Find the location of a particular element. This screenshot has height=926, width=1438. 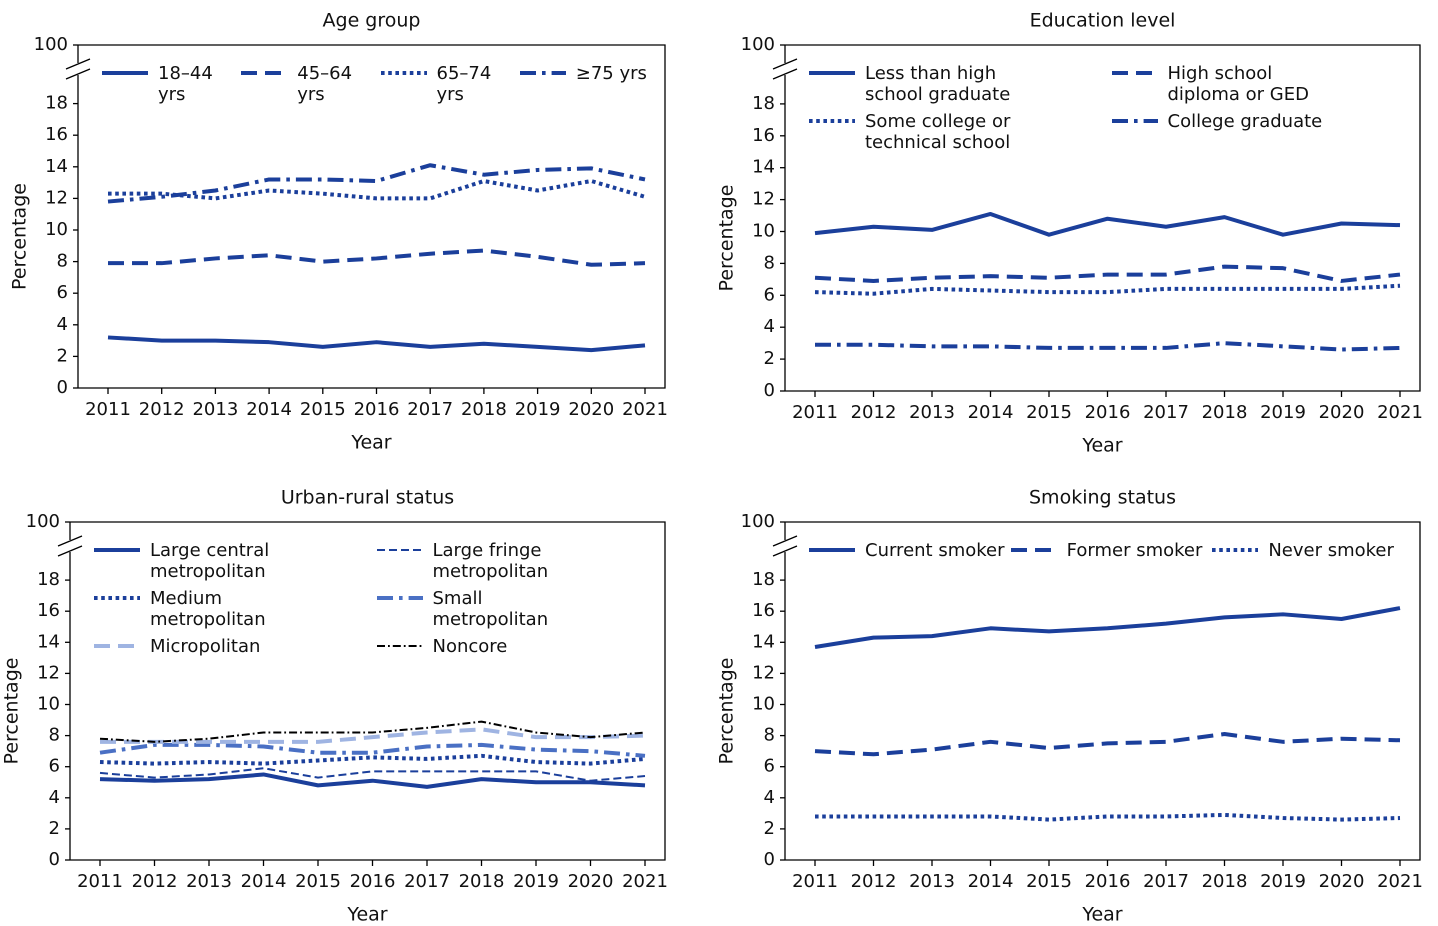

legend-item: ≥75 yrs is located at coordinates (587, 84).